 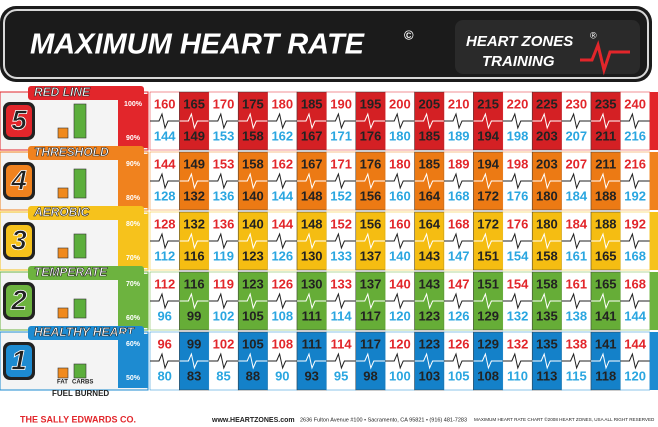 I want to click on bottom-value: 136, so click(x=224, y=195).